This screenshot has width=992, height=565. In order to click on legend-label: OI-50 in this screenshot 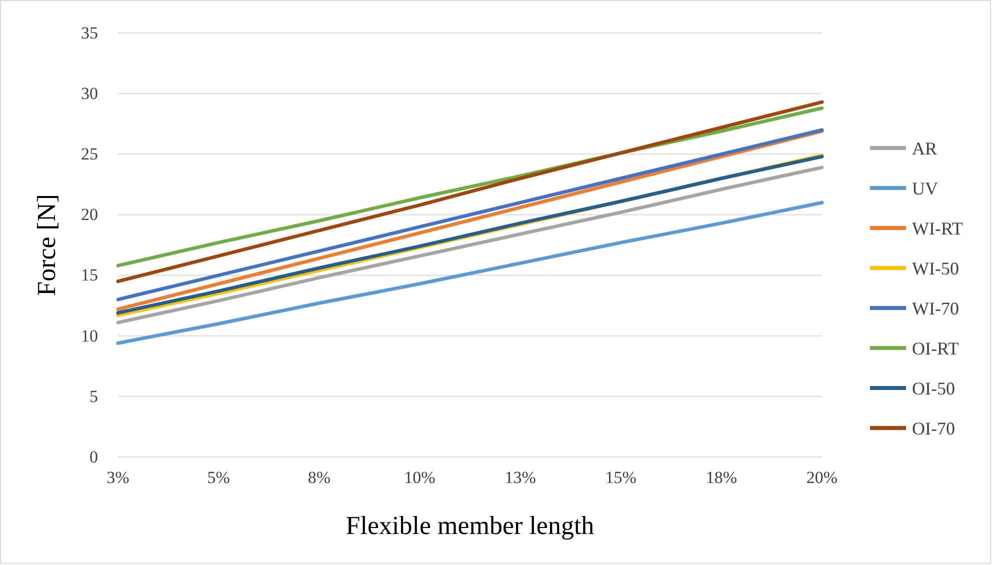, I will do `click(933, 388)`.